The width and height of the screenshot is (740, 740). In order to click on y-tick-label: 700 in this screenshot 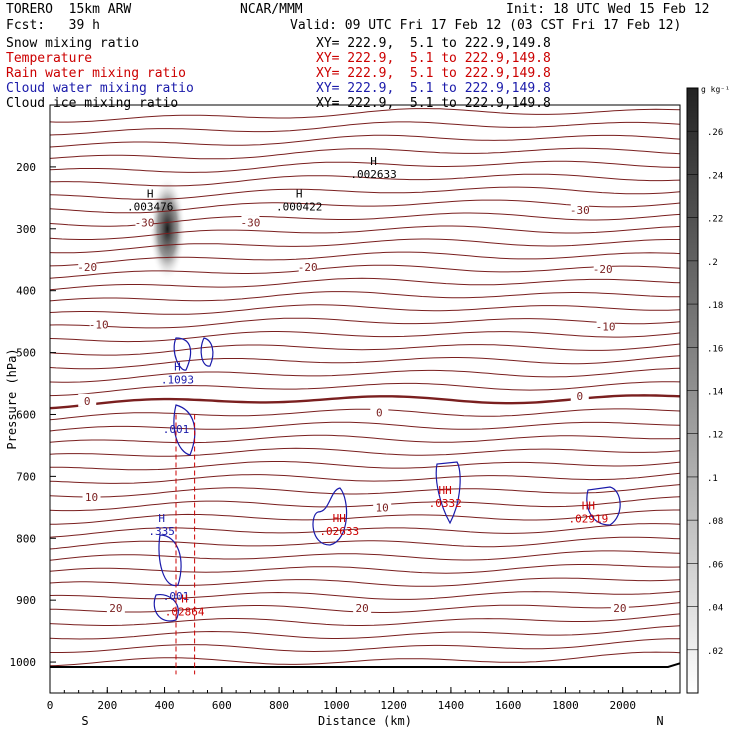, I will do `click(26, 476)`.